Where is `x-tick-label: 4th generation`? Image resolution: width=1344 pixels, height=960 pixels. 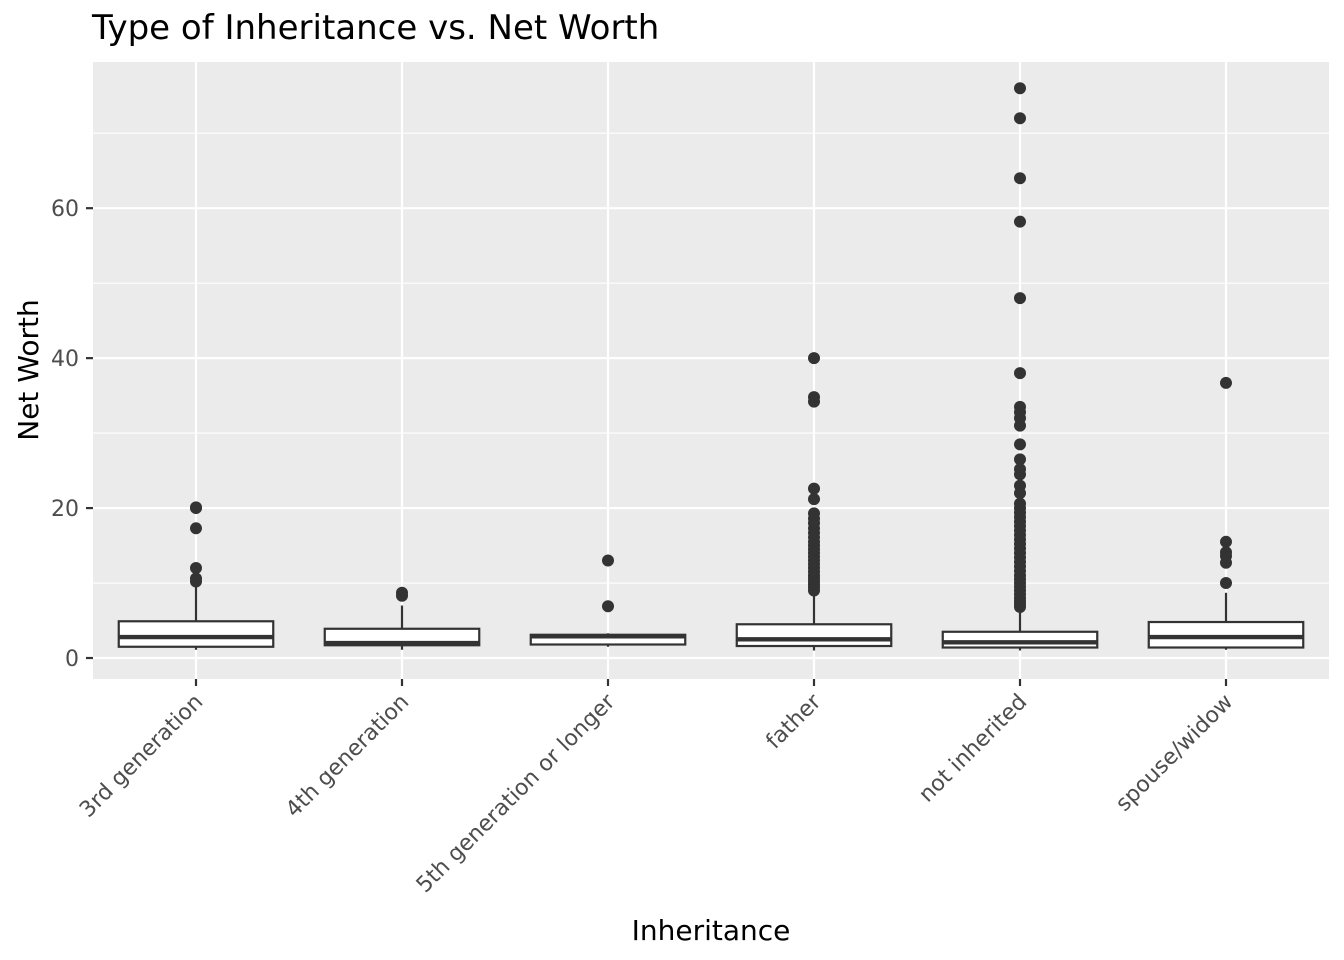
x-tick-label: 4th generation is located at coordinates (347, 756).